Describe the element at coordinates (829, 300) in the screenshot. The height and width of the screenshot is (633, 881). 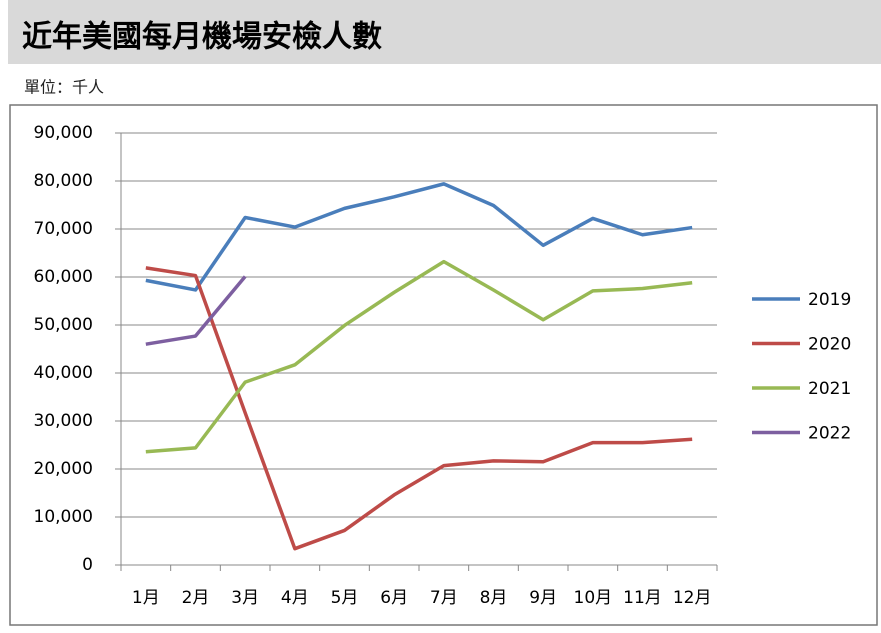
I see `legend-label: 2019` at that location.